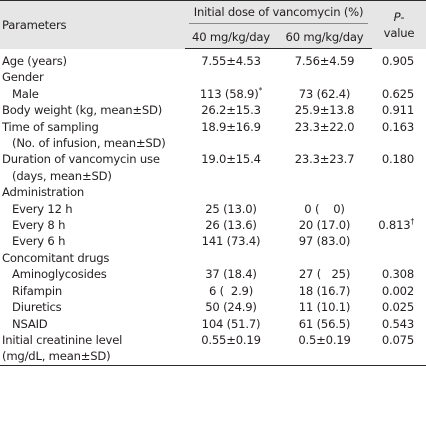 The width and height of the screenshot is (426, 425). Describe the element at coordinates (37, 307) in the screenshot. I see `row-label: Diuretics` at that location.